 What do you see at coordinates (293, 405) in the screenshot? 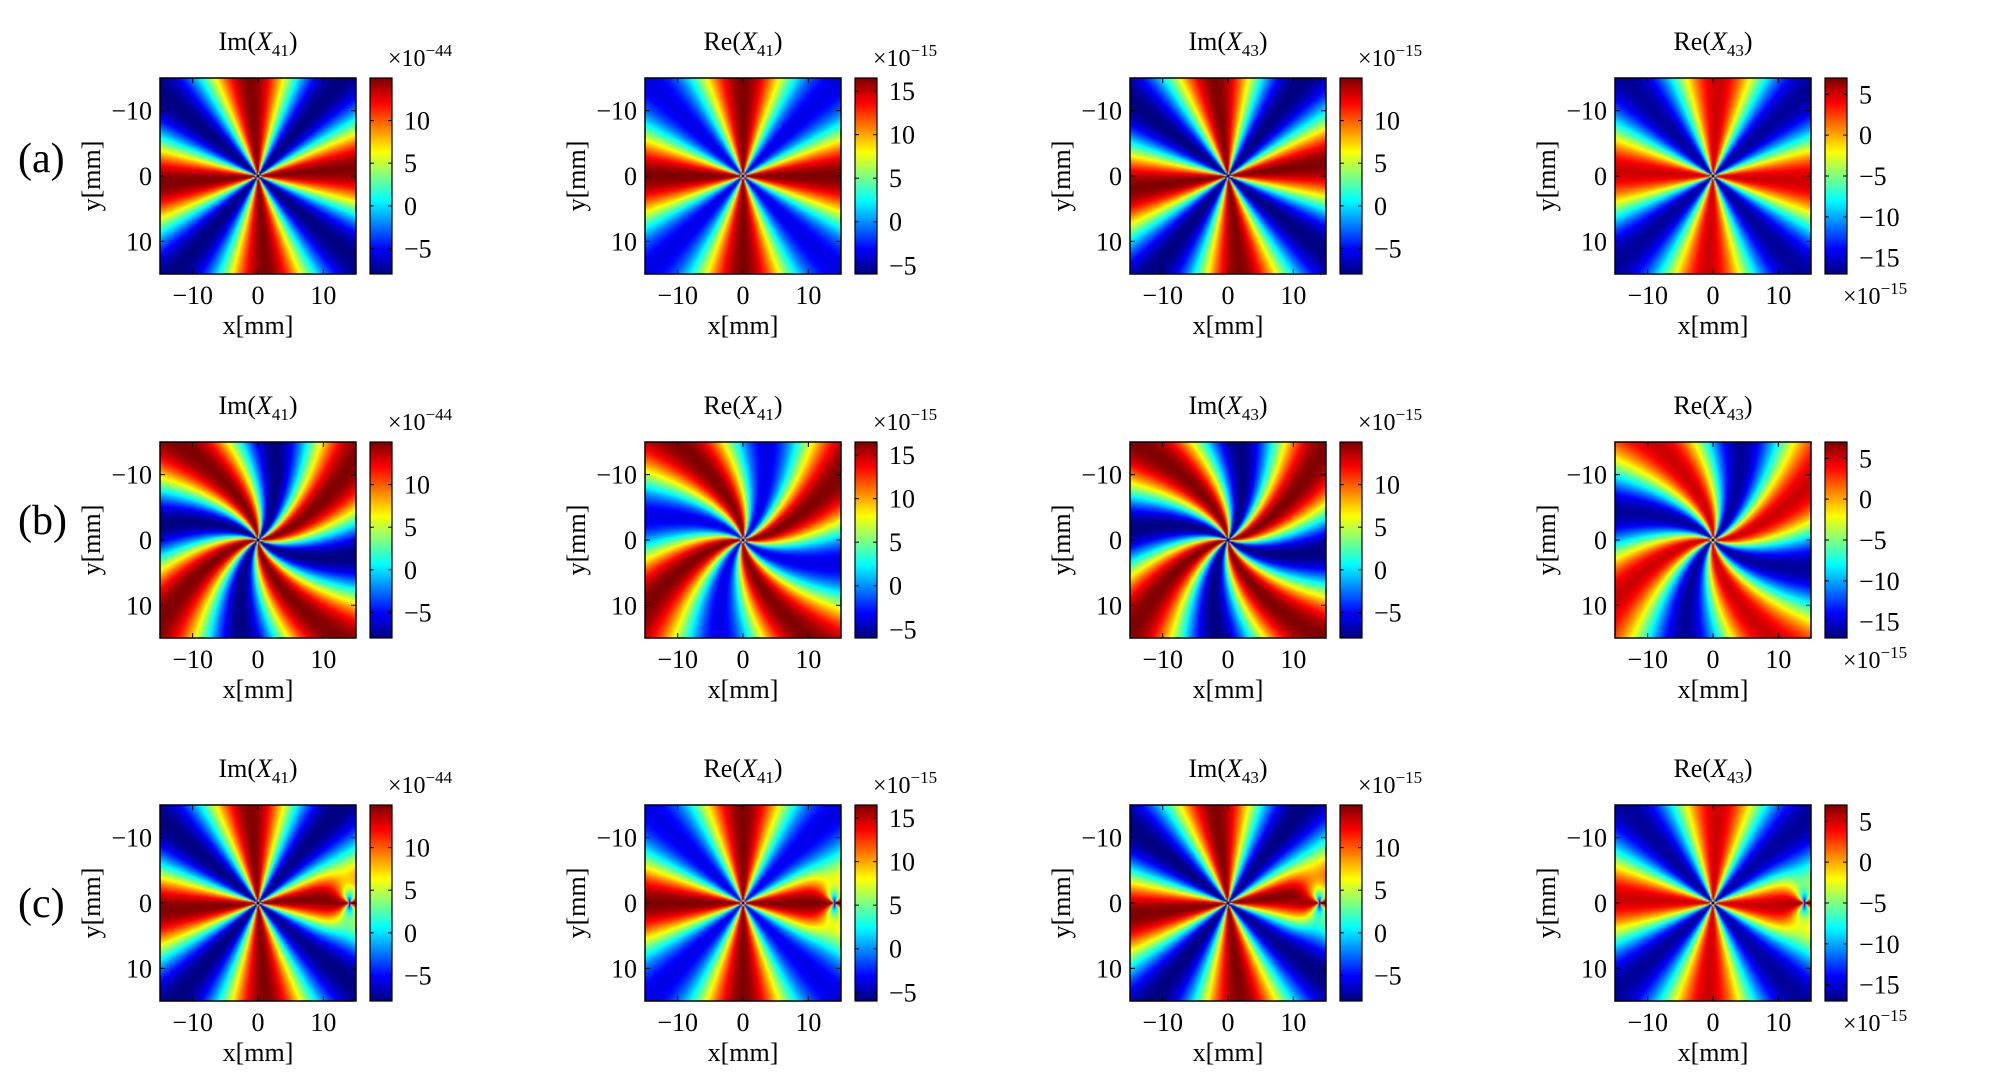
I see `panel-title-suffix: )` at bounding box center [293, 405].